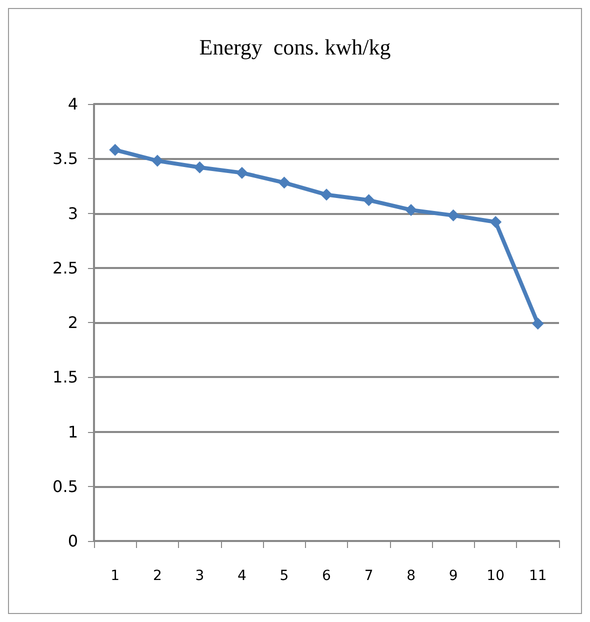  What do you see at coordinates (115, 576) in the screenshot?
I see `x-tick-label: 1` at bounding box center [115, 576].